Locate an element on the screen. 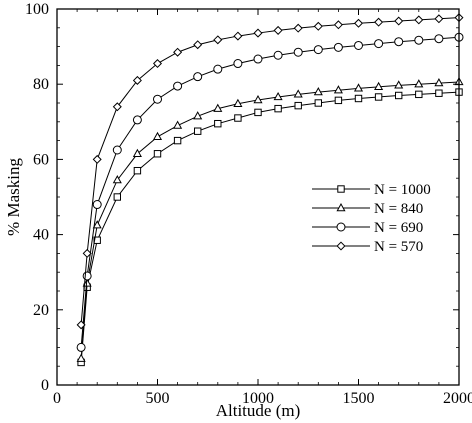 The width and height of the screenshot is (472, 423). x-tick-label: 1500 is located at coordinates (359, 398).